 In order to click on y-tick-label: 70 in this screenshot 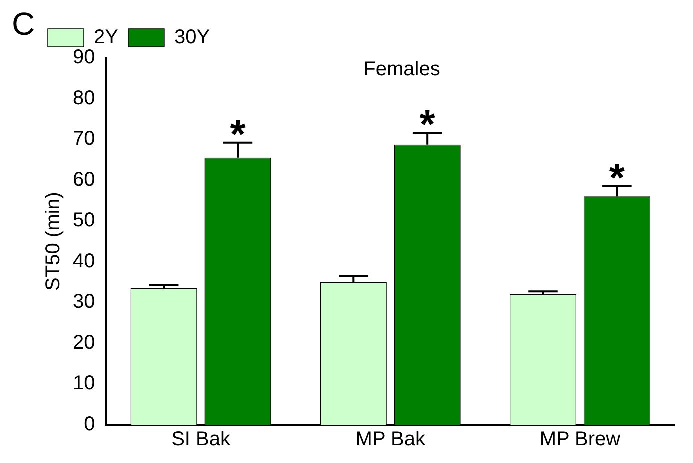, I will do `click(84, 139)`.